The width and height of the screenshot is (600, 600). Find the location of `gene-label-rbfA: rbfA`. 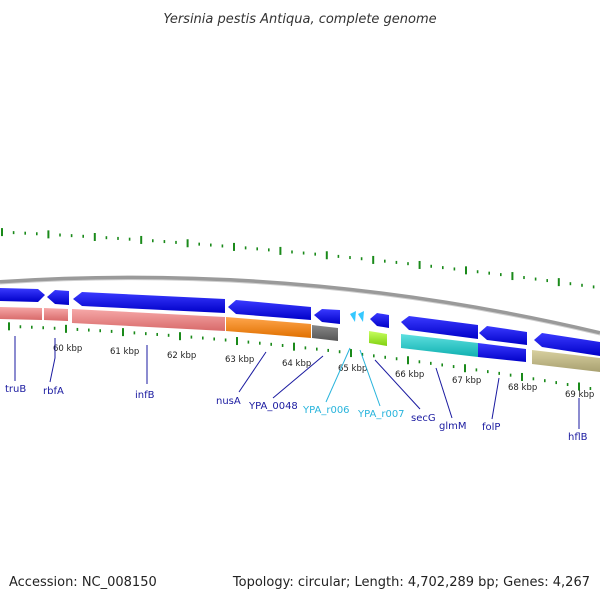

gene-label-rbfA: rbfA is located at coordinates (53, 391).